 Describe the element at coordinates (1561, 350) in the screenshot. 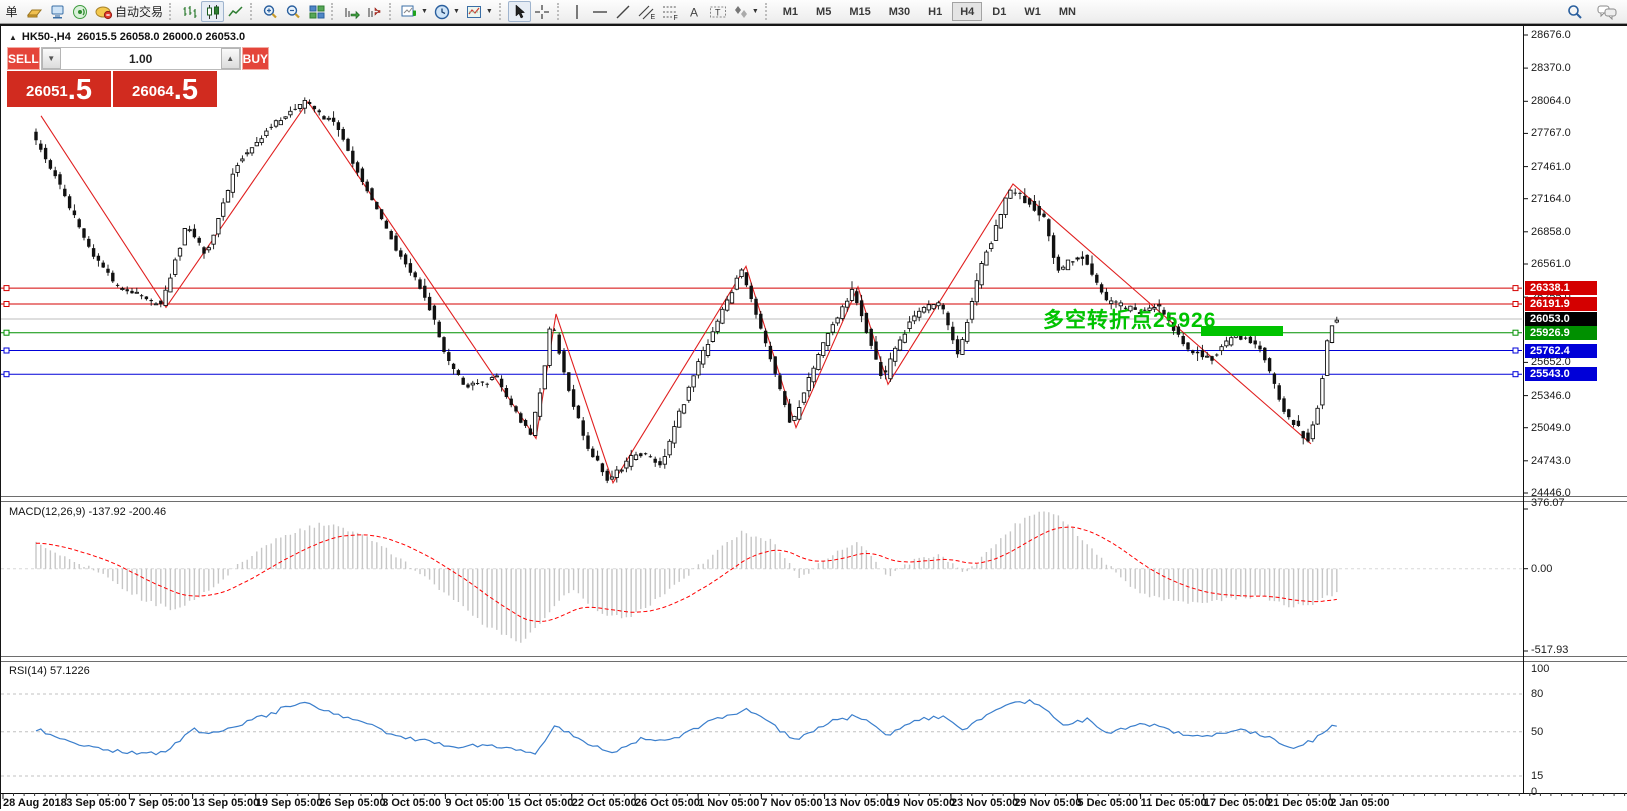

I see `price-level-label: 25762.4` at that location.